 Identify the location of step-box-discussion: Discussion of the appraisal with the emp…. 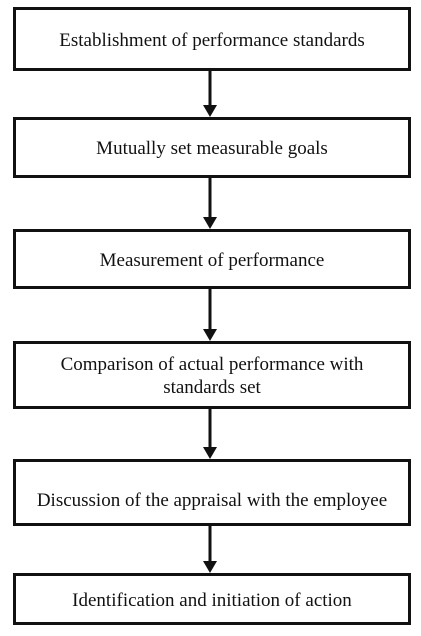
(212, 492).